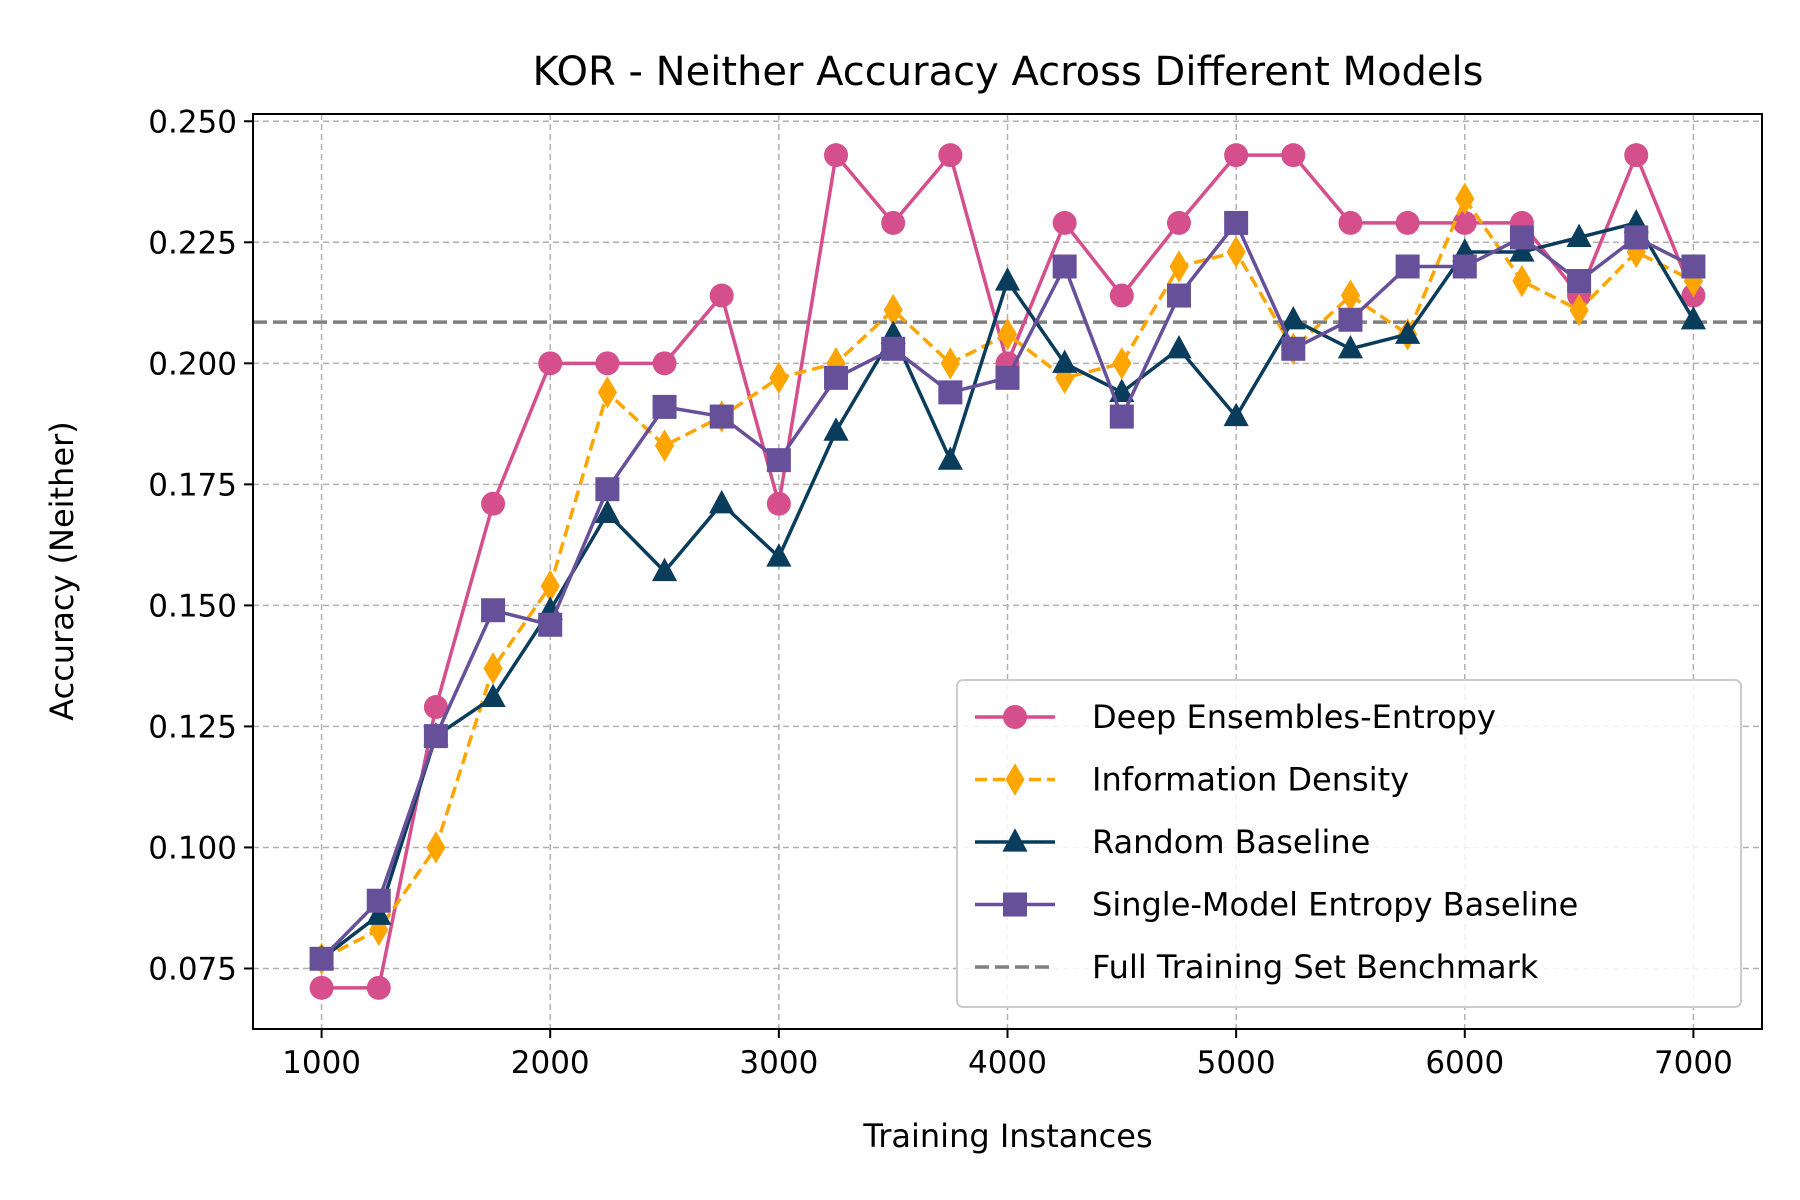  What do you see at coordinates (1464, 1063) in the screenshot?
I see `x-tick-label: 6000` at bounding box center [1464, 1063].